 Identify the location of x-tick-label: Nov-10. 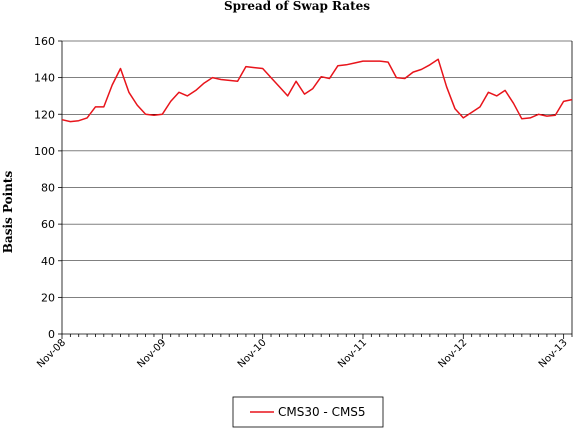
(252, 353).